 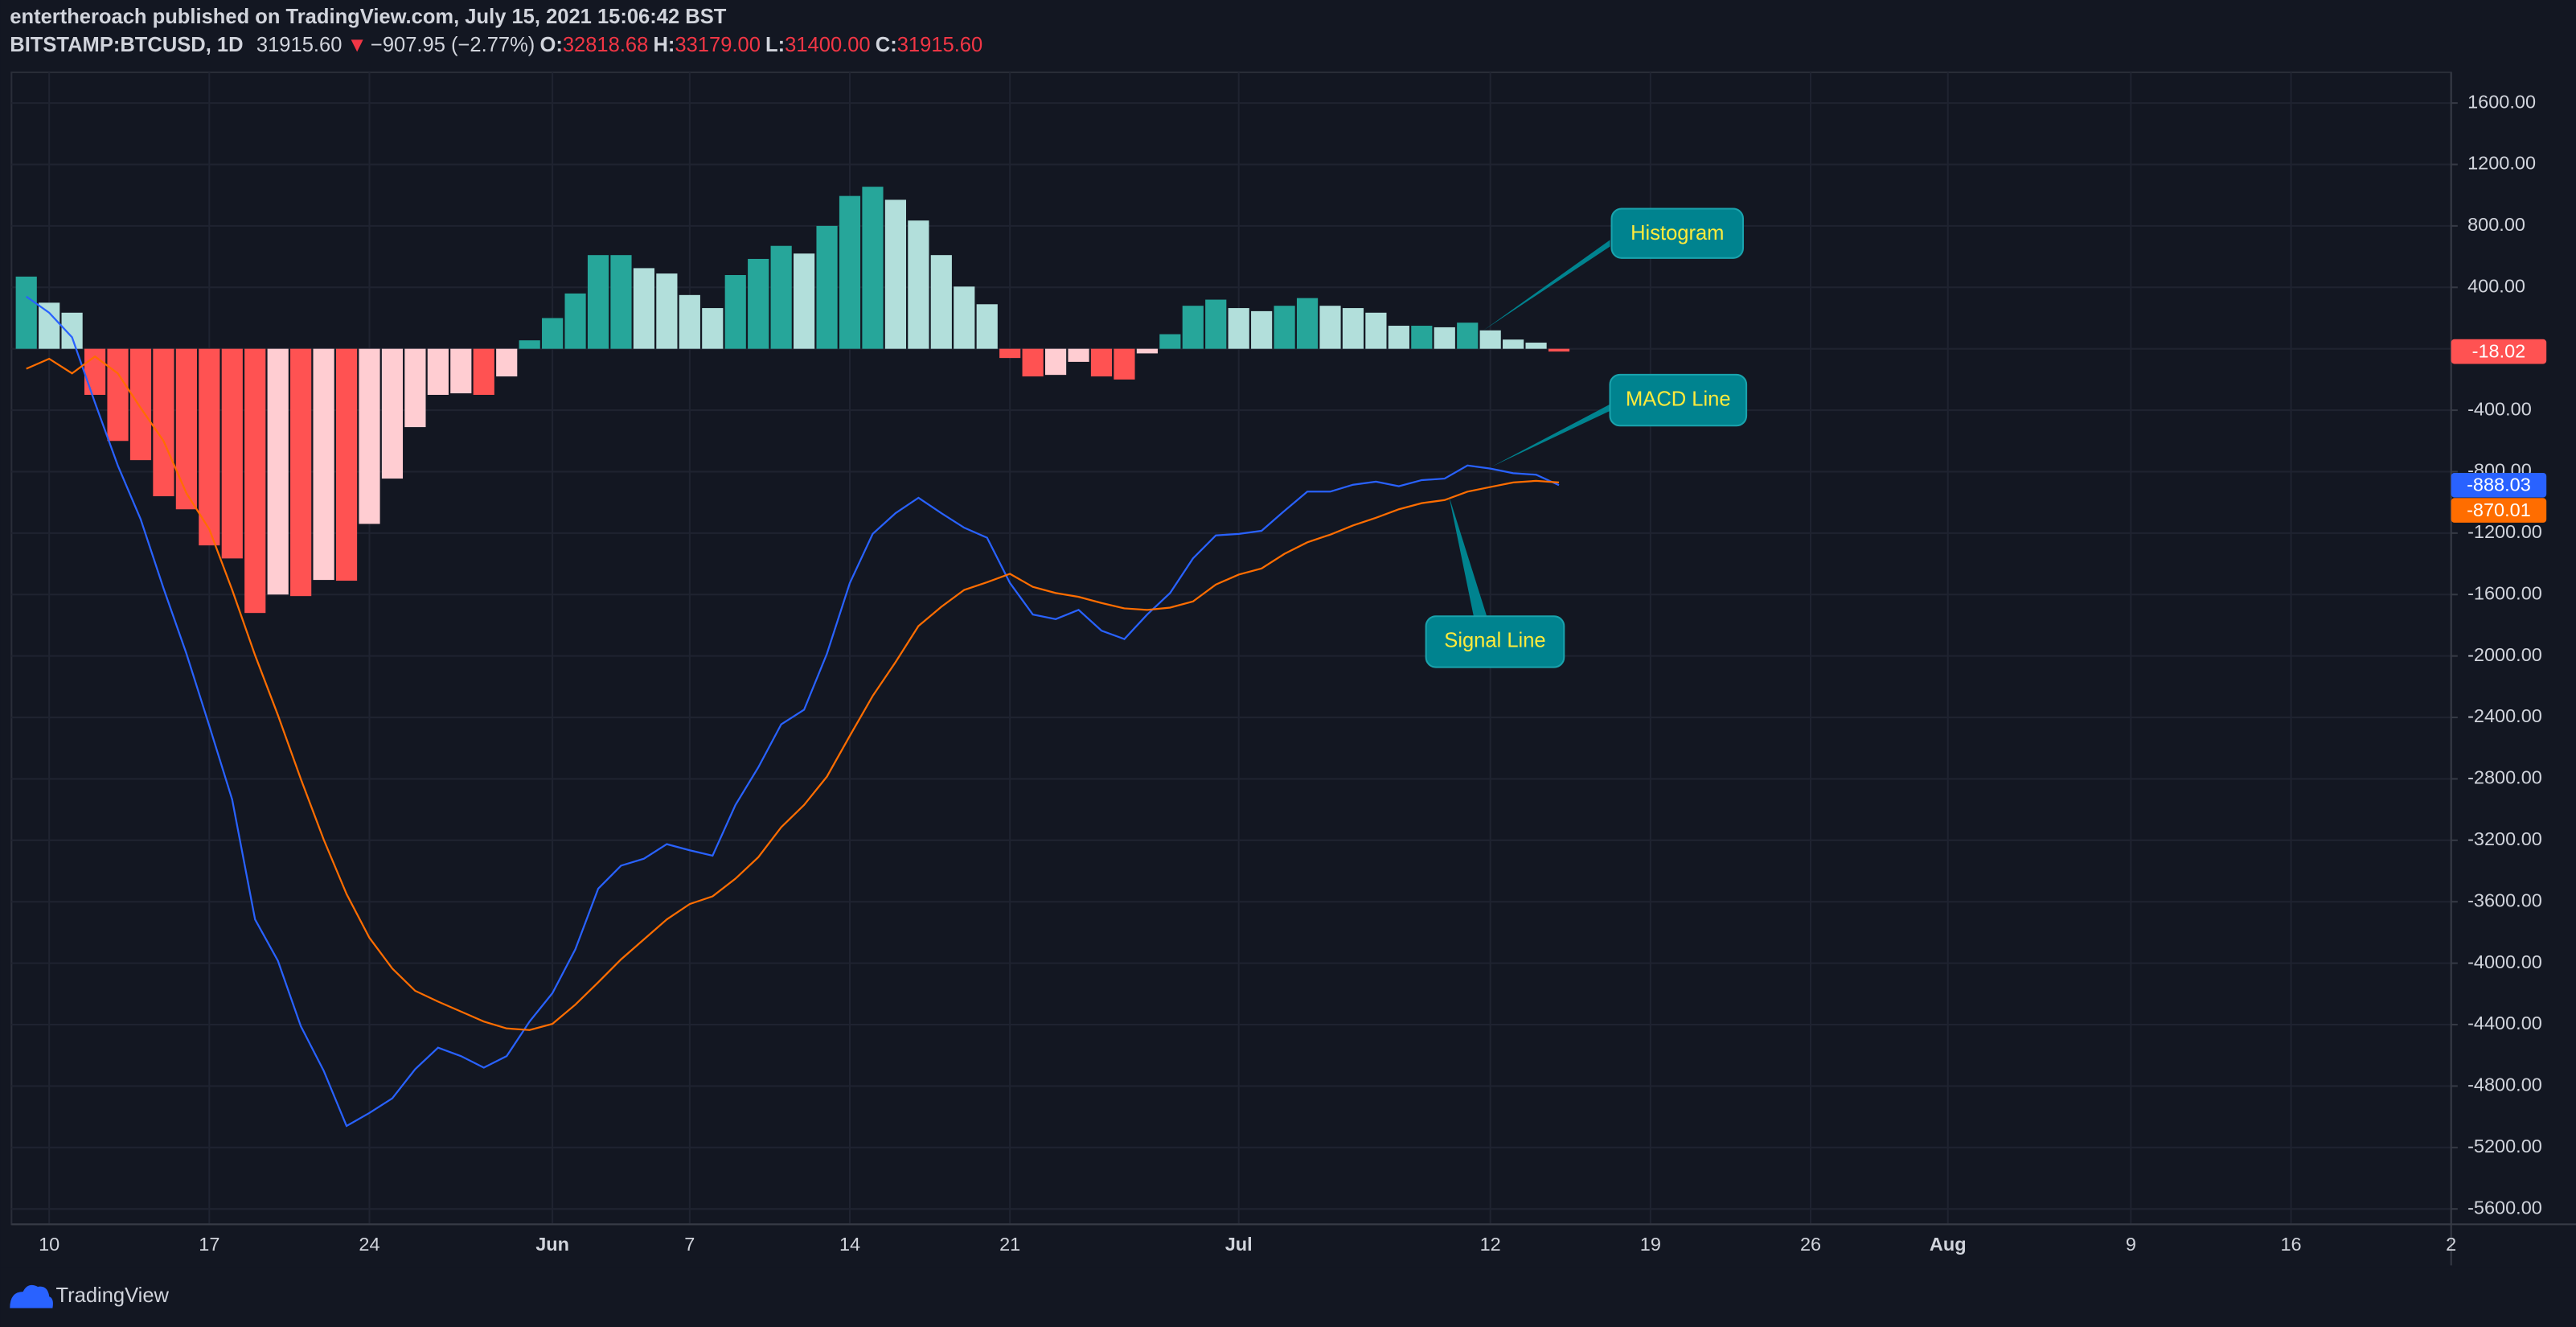 I want to click on ohlc-value: 31400.00, so click(x=828, y=45).